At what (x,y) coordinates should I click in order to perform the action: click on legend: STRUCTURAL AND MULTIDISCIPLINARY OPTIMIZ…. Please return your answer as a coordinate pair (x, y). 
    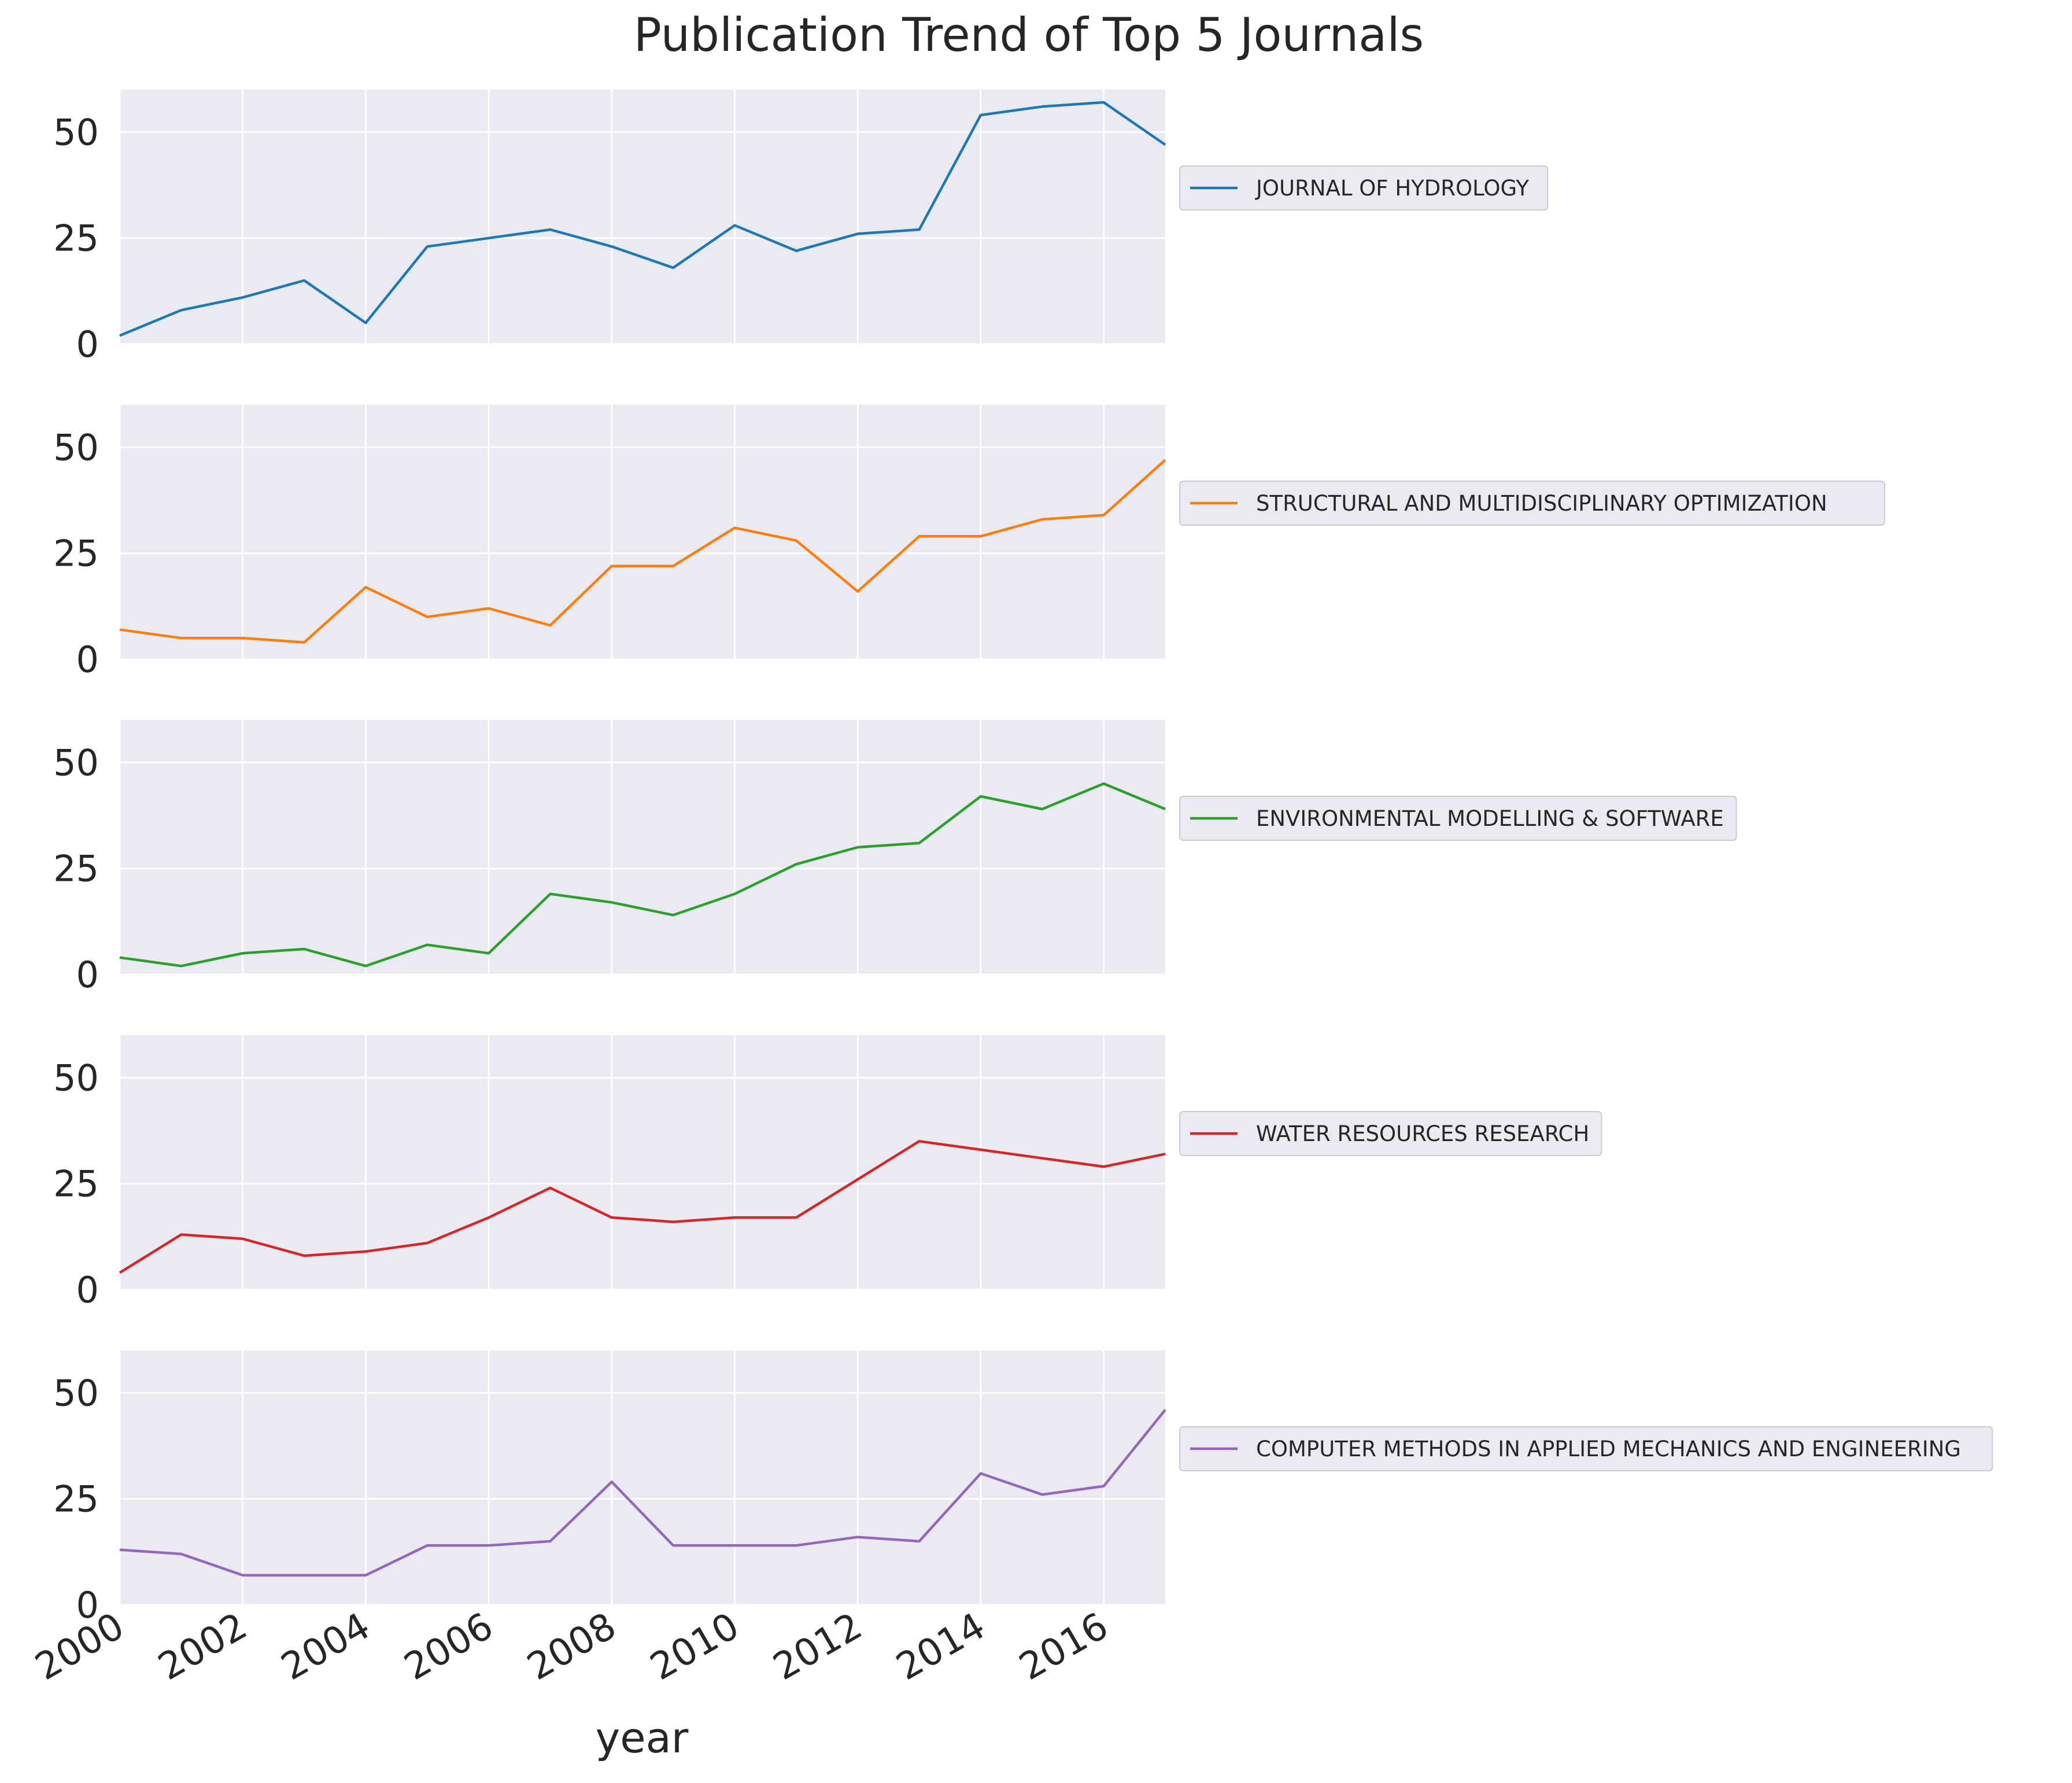
    Looking at the image, I should click on (1532, 503).